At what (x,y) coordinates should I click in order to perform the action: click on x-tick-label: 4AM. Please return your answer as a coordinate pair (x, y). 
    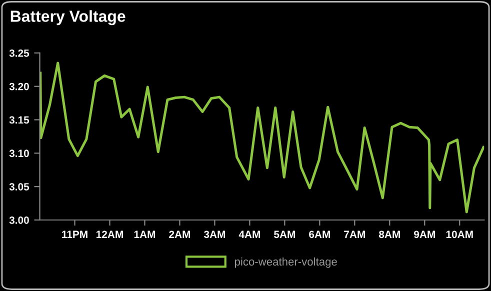
    Looking at the image, I should click on (249, 234).